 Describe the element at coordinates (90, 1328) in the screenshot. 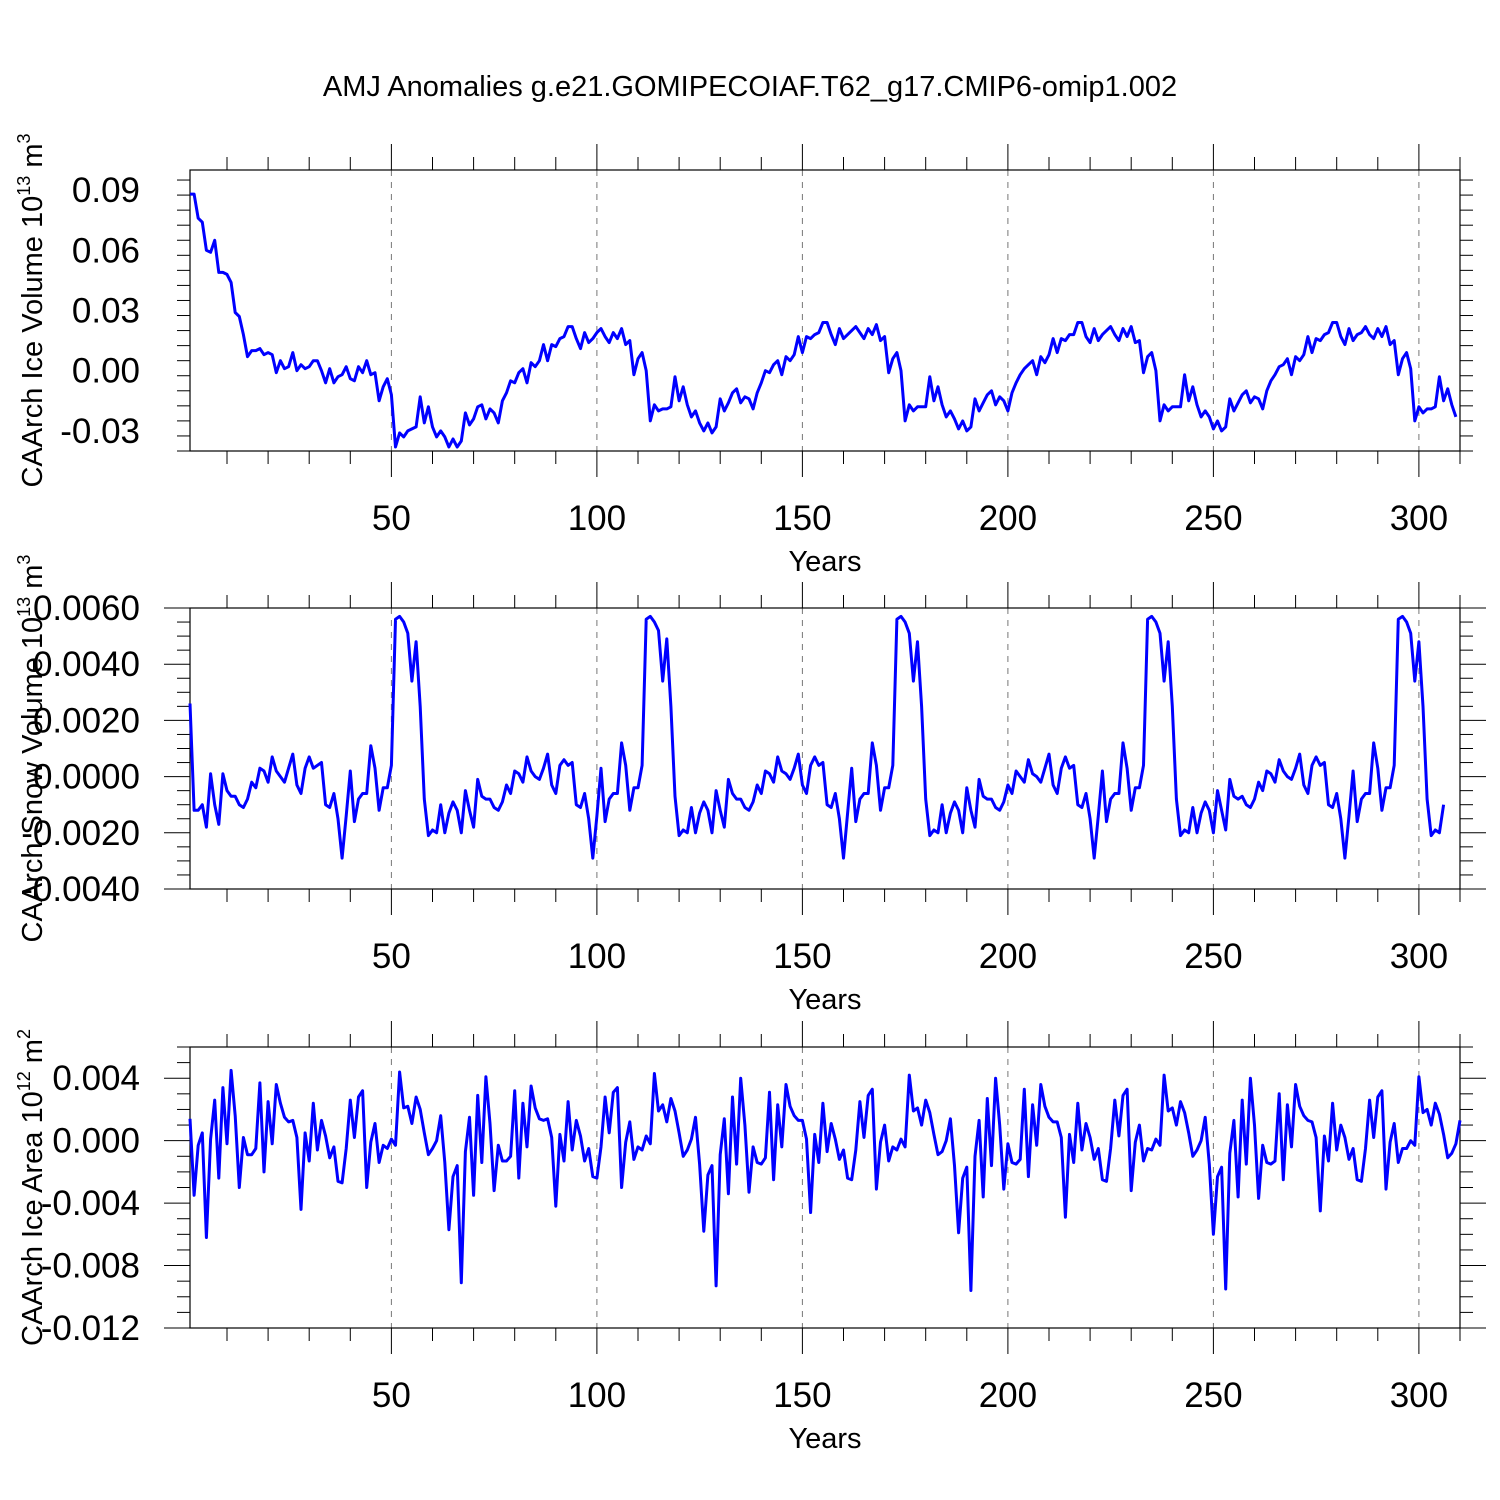

I see `y-tick-label: -0.012` at that location.